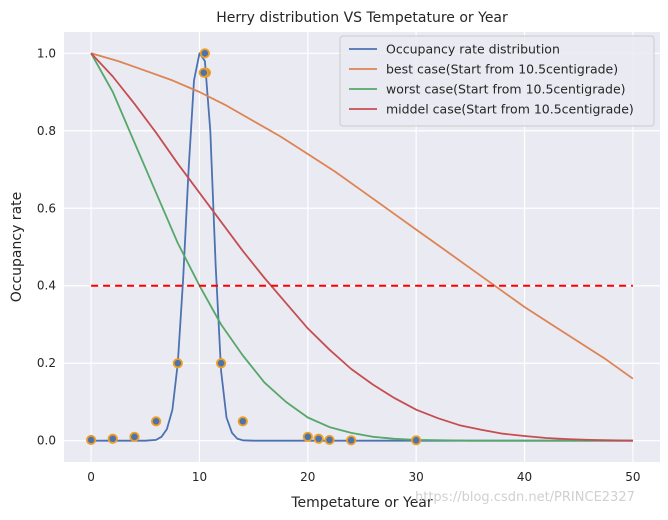 The image size is (668, 520). I want to click on x-tick-label: 20, so click(307, 477).